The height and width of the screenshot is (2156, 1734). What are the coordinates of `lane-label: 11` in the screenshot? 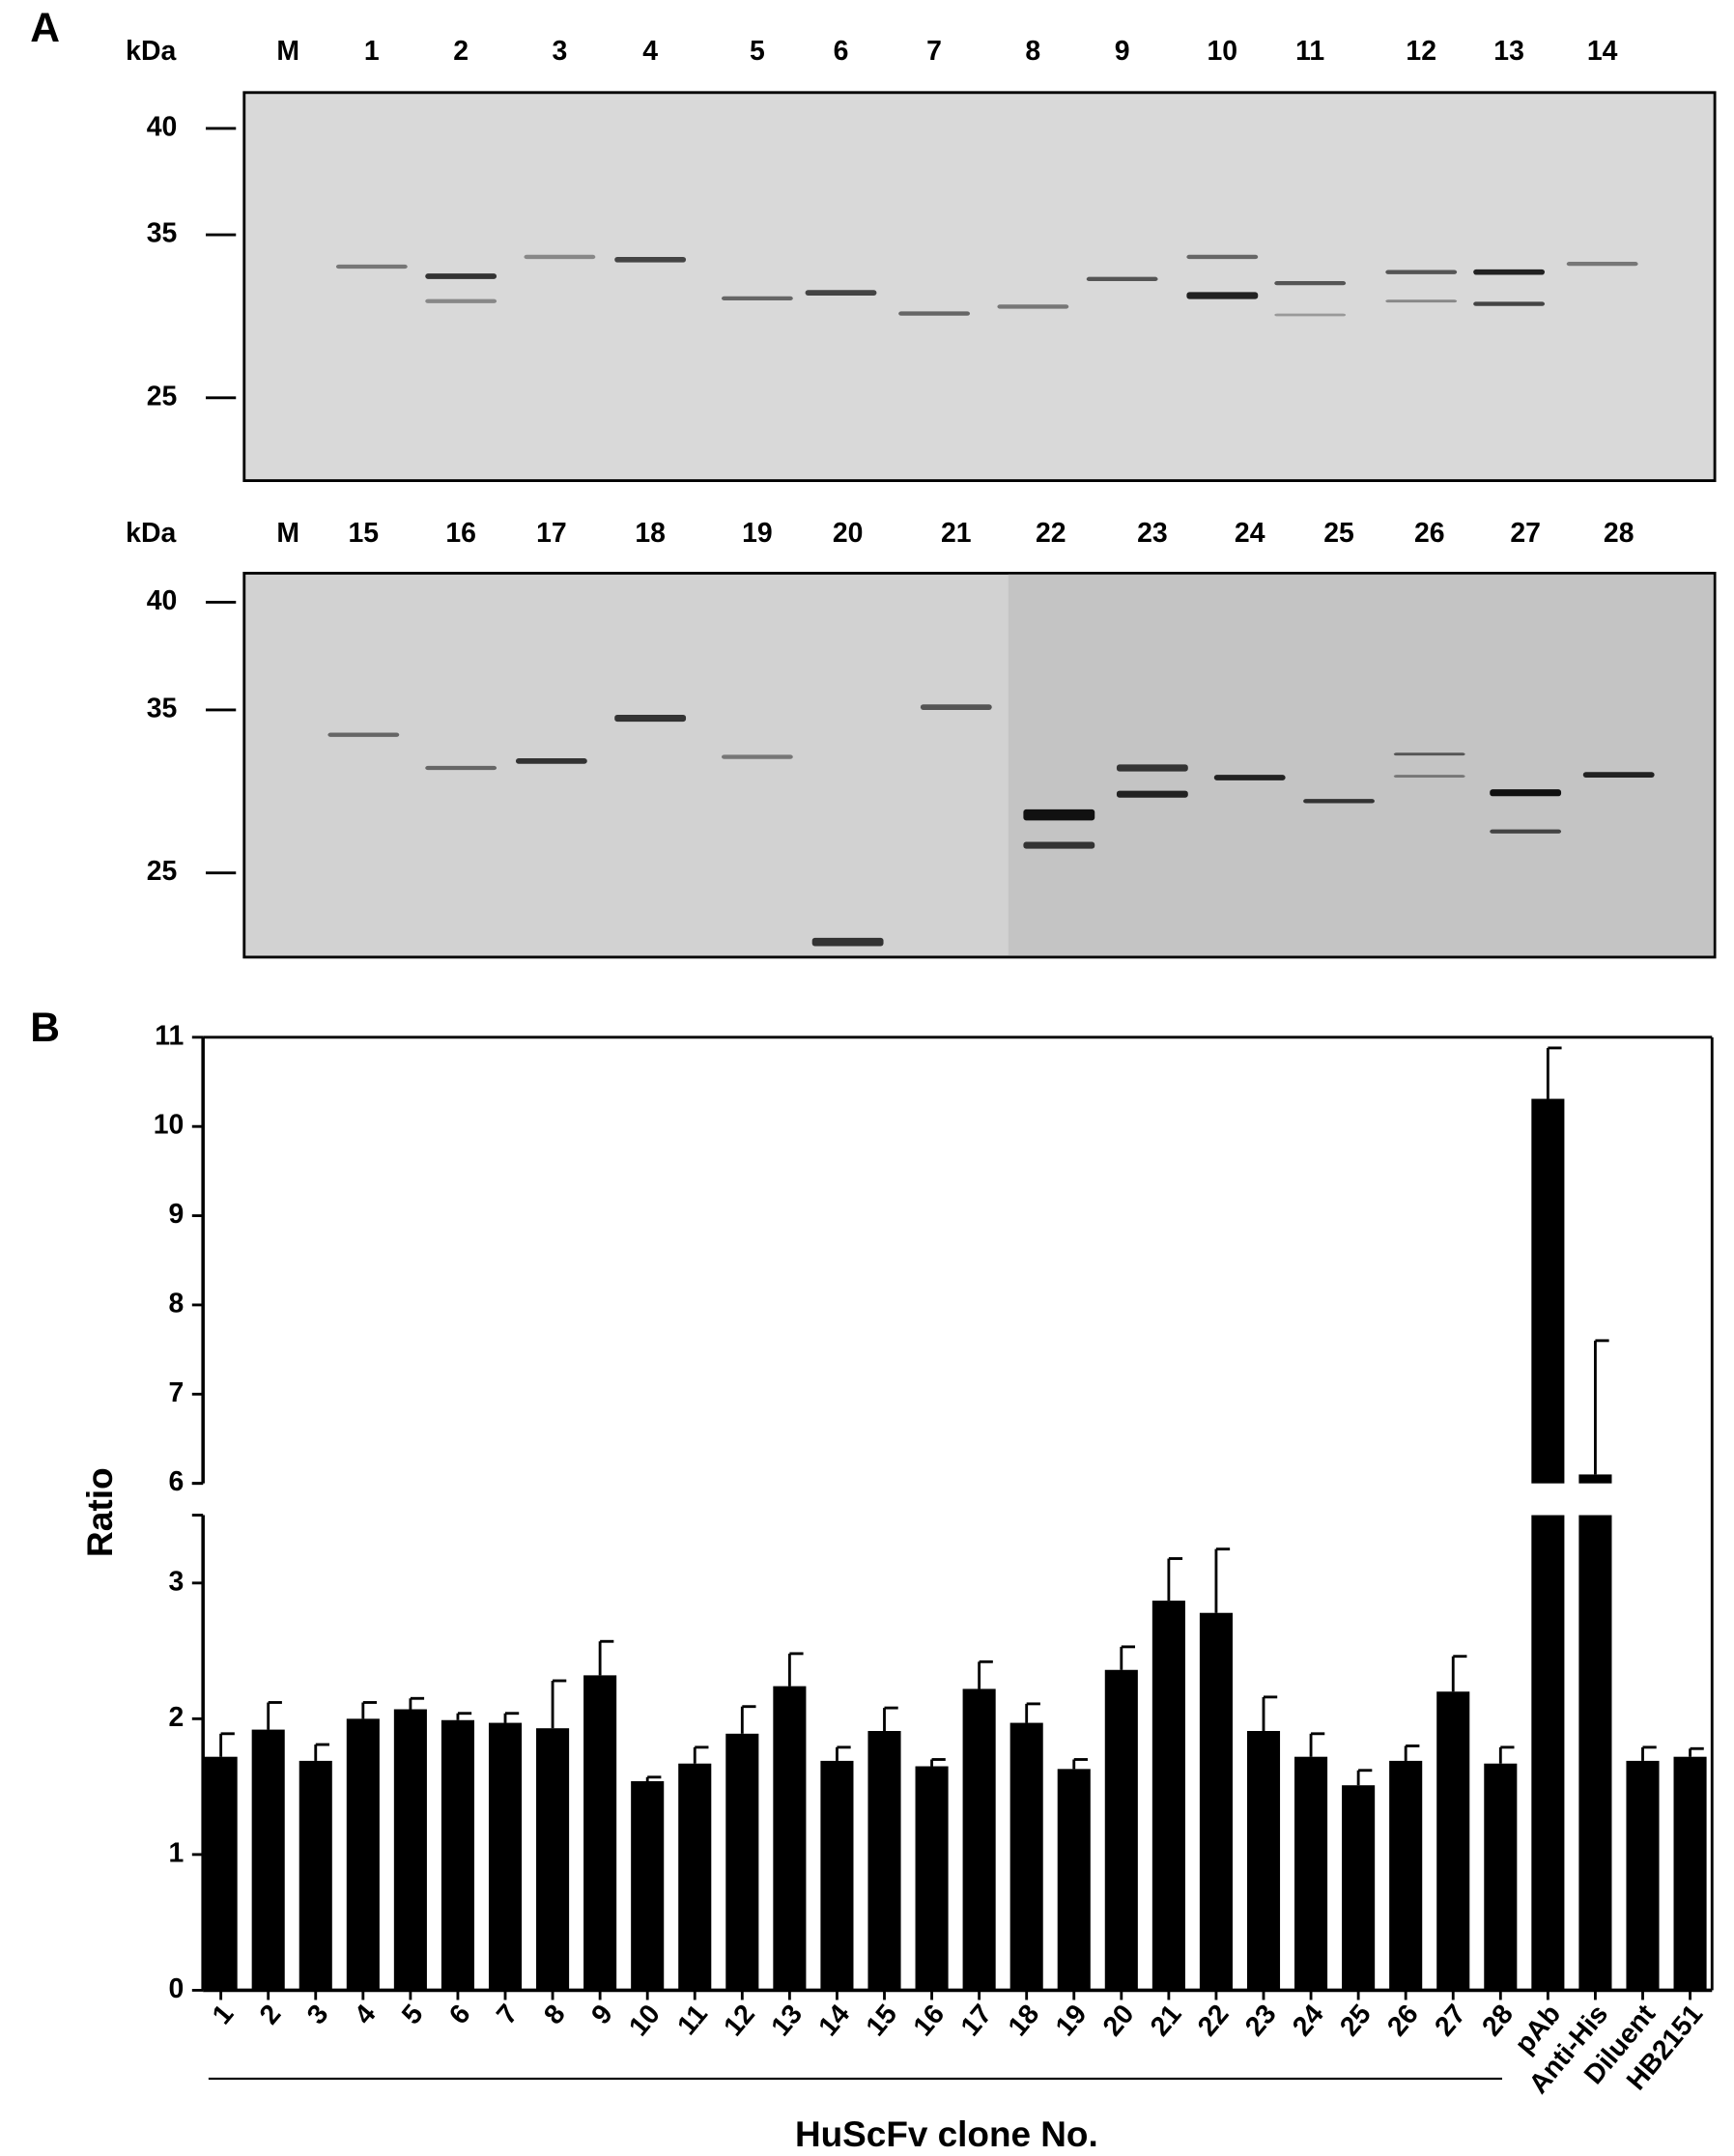 It's located at (1309, 51).